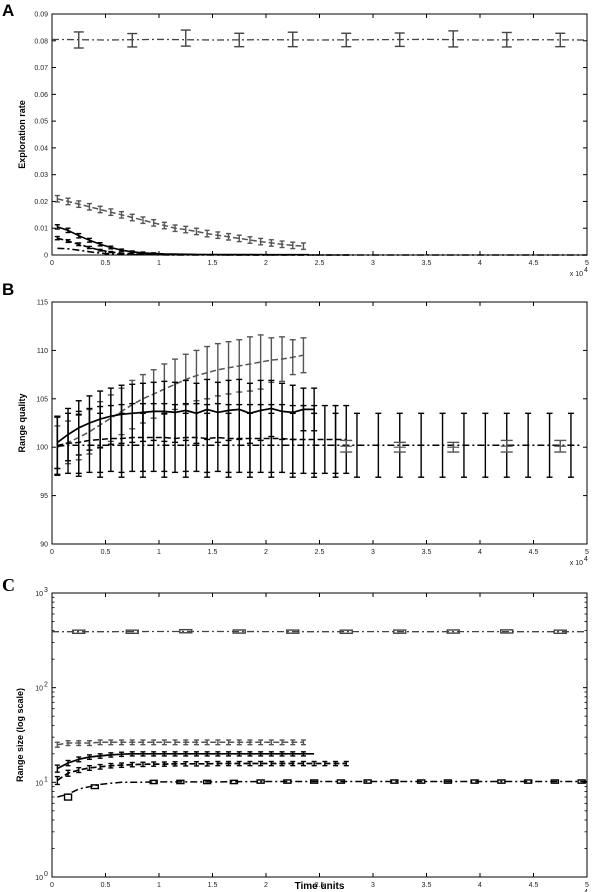  What do you see at coordinates (41, 41) in the screenshot?
I see `y-tick-label: 0.08` at bounding box center [41, 41].